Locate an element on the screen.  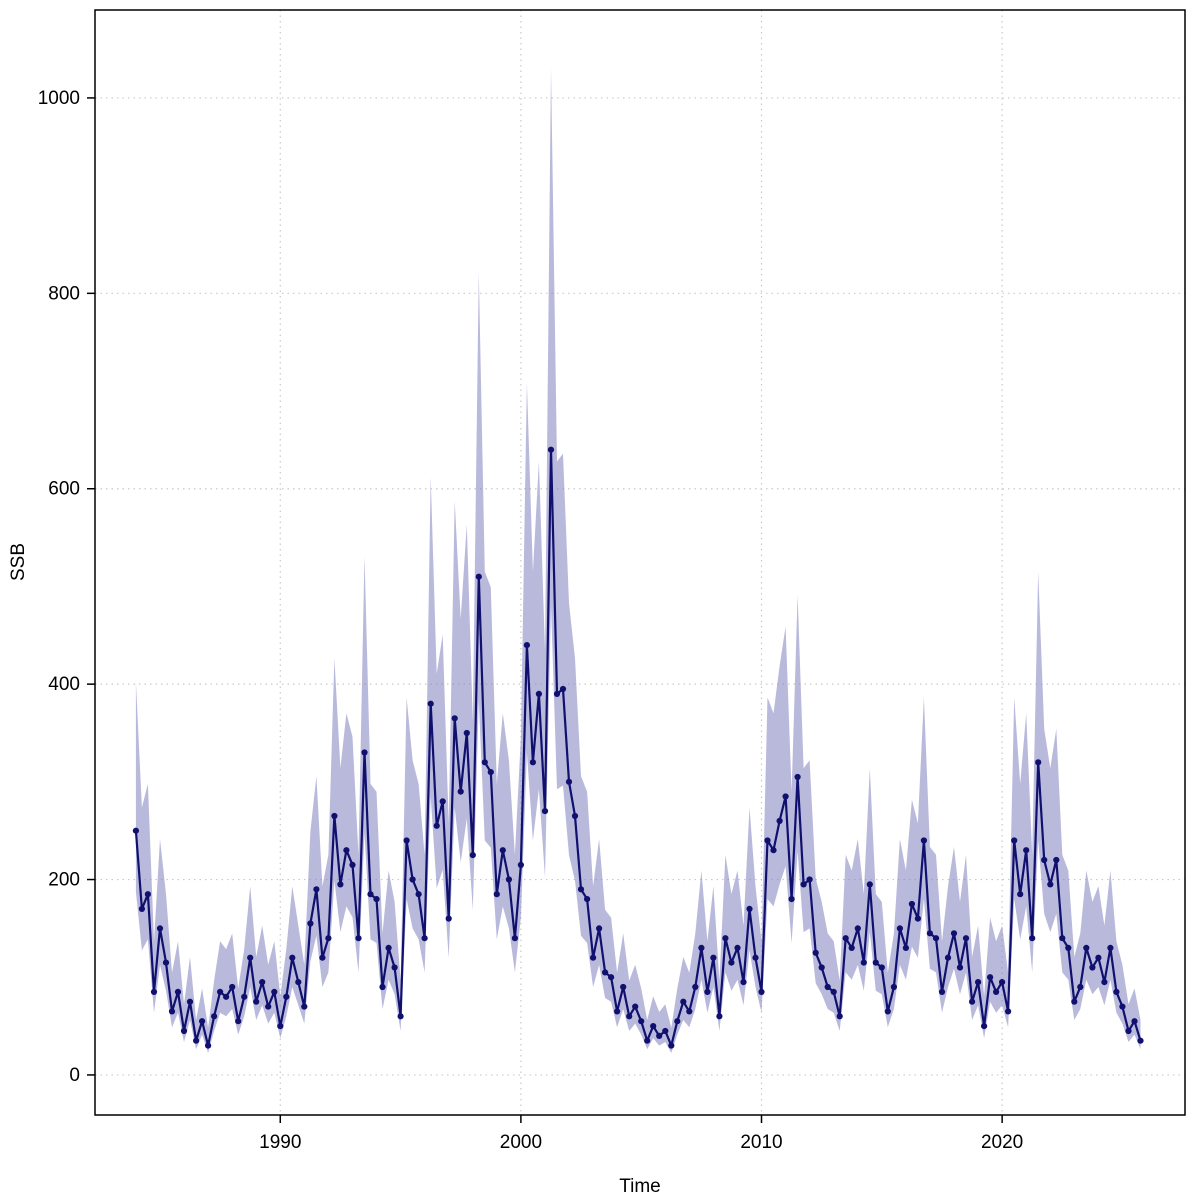
x-tick-label: 1990 is located at coordinates (280, 1142).